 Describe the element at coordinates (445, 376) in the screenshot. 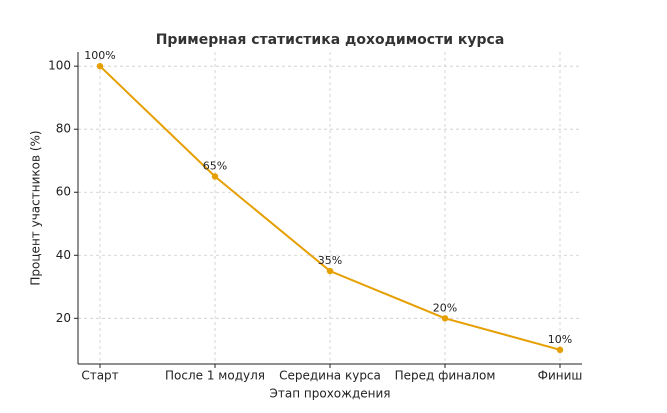

I see `x-tick-label: Перед финалом` at that location.